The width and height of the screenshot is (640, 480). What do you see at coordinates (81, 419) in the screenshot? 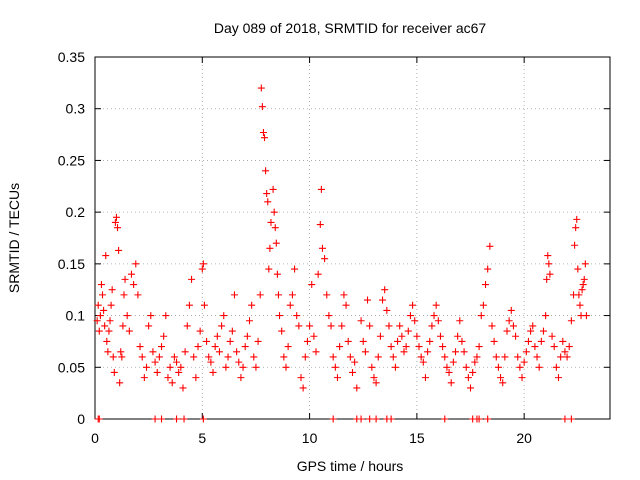
I see `y-tick-label: 0` at bounding box center [81, 419].